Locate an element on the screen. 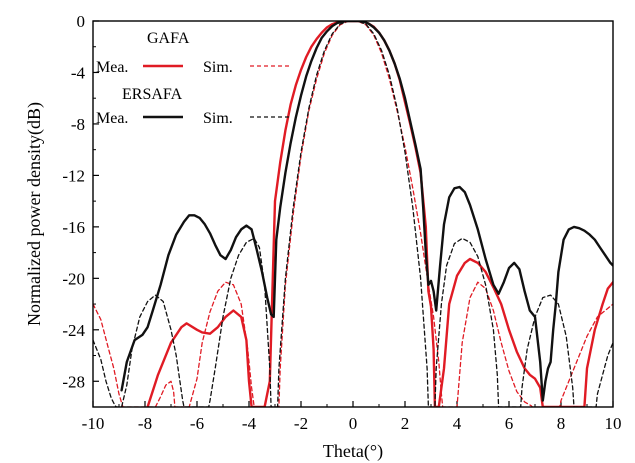 This screenshot has height=463, width=635. legend-title-ersafa: ERSAFA is located at coordinates (152, 94).